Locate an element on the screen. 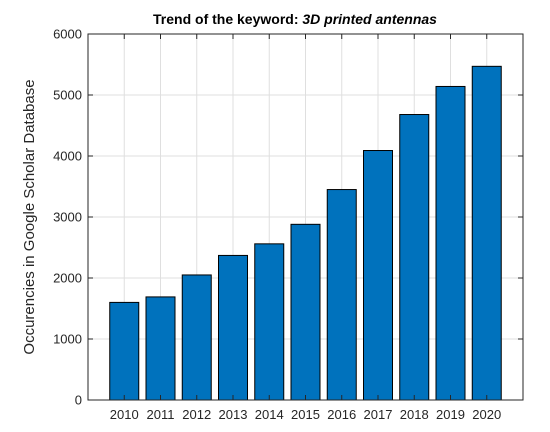  chart-title-keyword: 3D printed antennas is located at coordinates (369, 19).